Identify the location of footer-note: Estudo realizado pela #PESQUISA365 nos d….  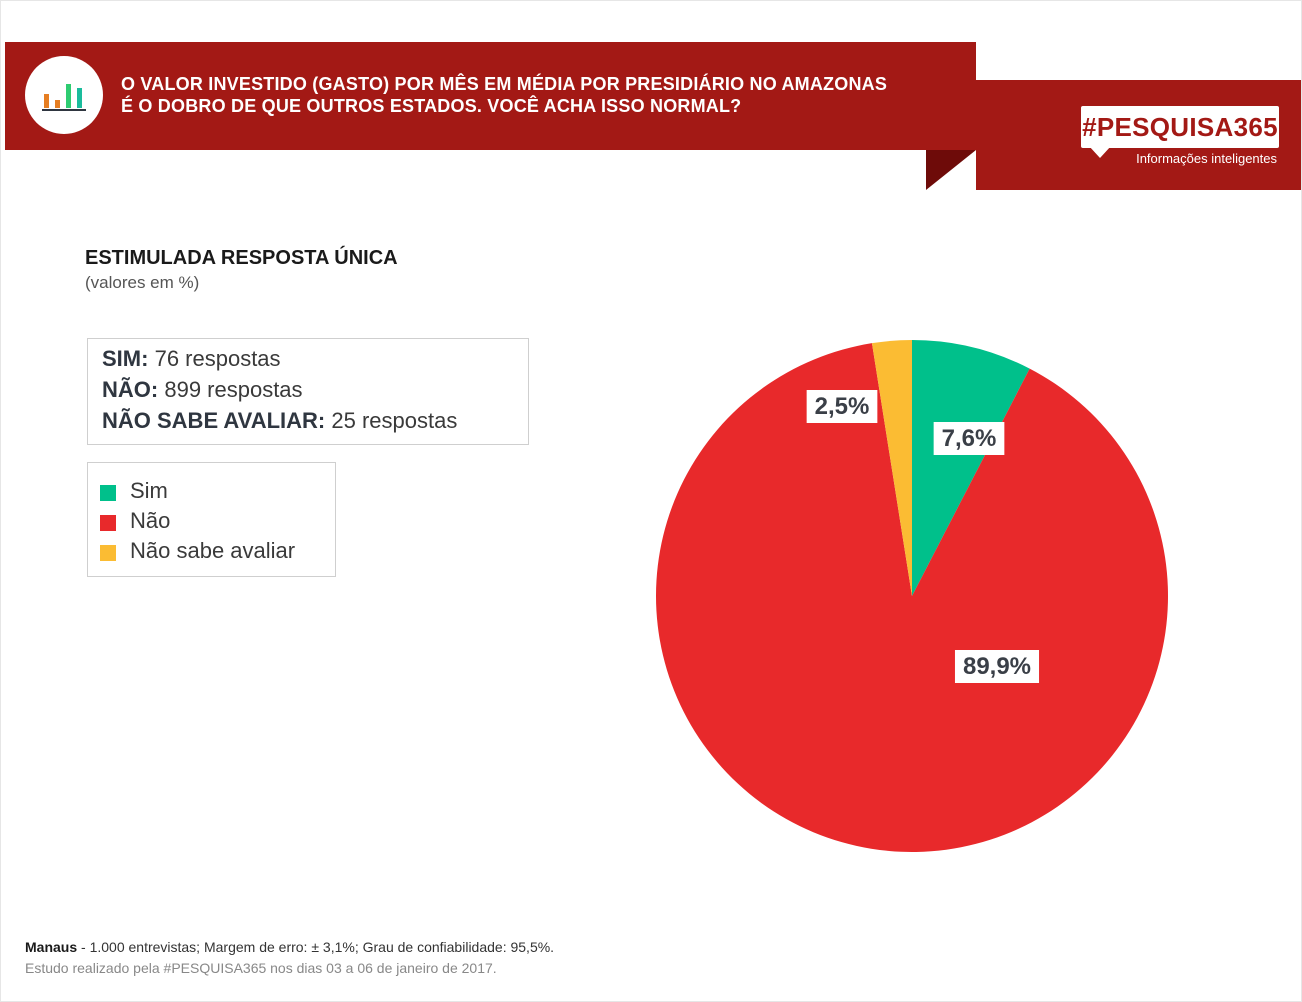
(261, 968).